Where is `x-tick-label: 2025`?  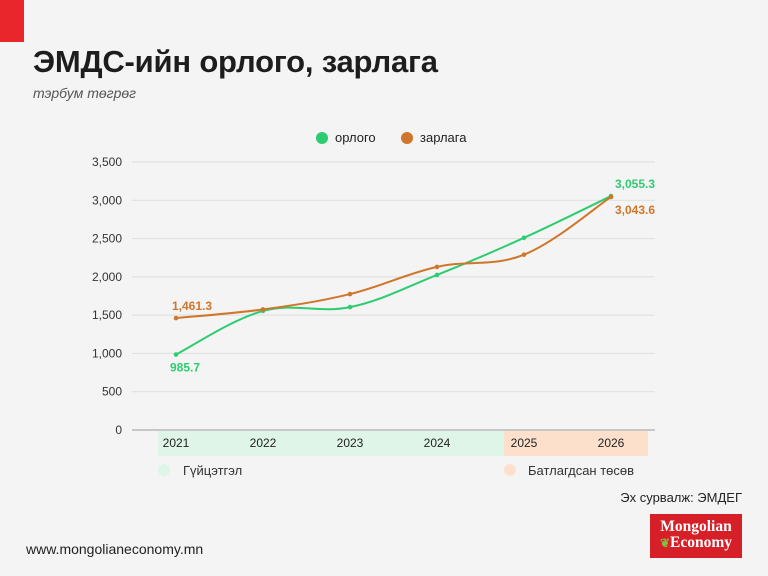 x-tick-label: 2025 is located at coordinates (524, 443).